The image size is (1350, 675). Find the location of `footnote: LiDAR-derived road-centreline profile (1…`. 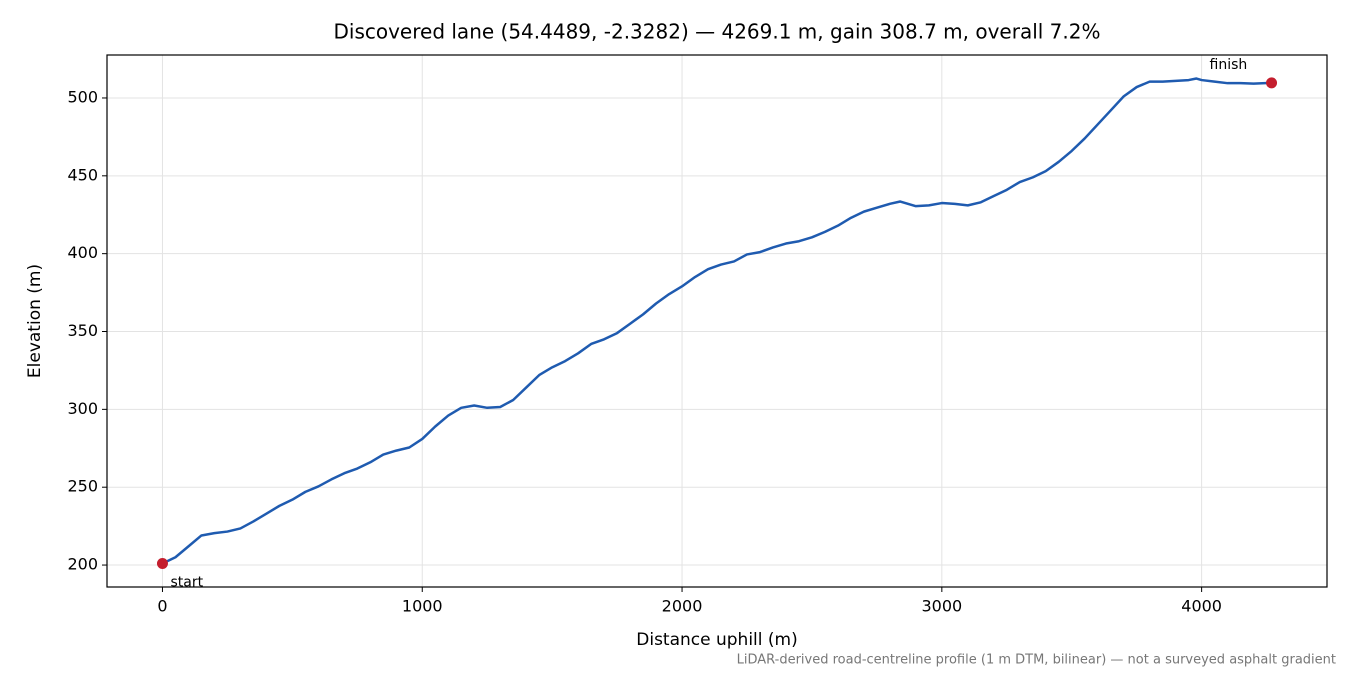

footnote: LiDAR-derived road-centreline profile (1… is located at coordinates (1036, 660).